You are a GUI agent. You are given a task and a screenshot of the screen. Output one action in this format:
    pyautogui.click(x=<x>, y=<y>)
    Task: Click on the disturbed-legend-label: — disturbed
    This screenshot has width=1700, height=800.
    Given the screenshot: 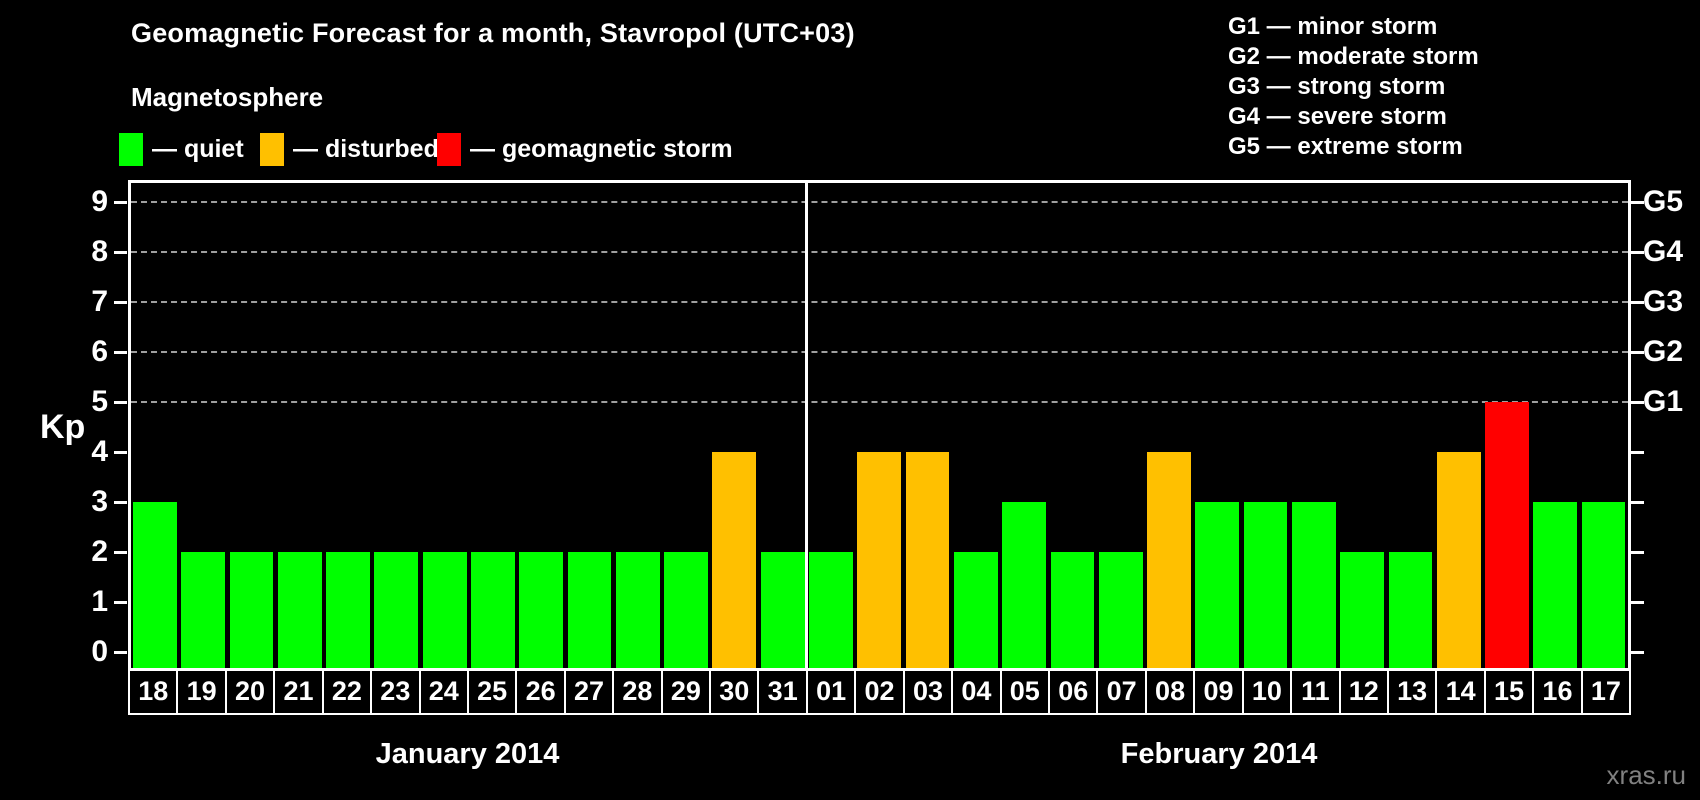 What is the action you would take?
    pyautogui.click(x=366, y=148)
    